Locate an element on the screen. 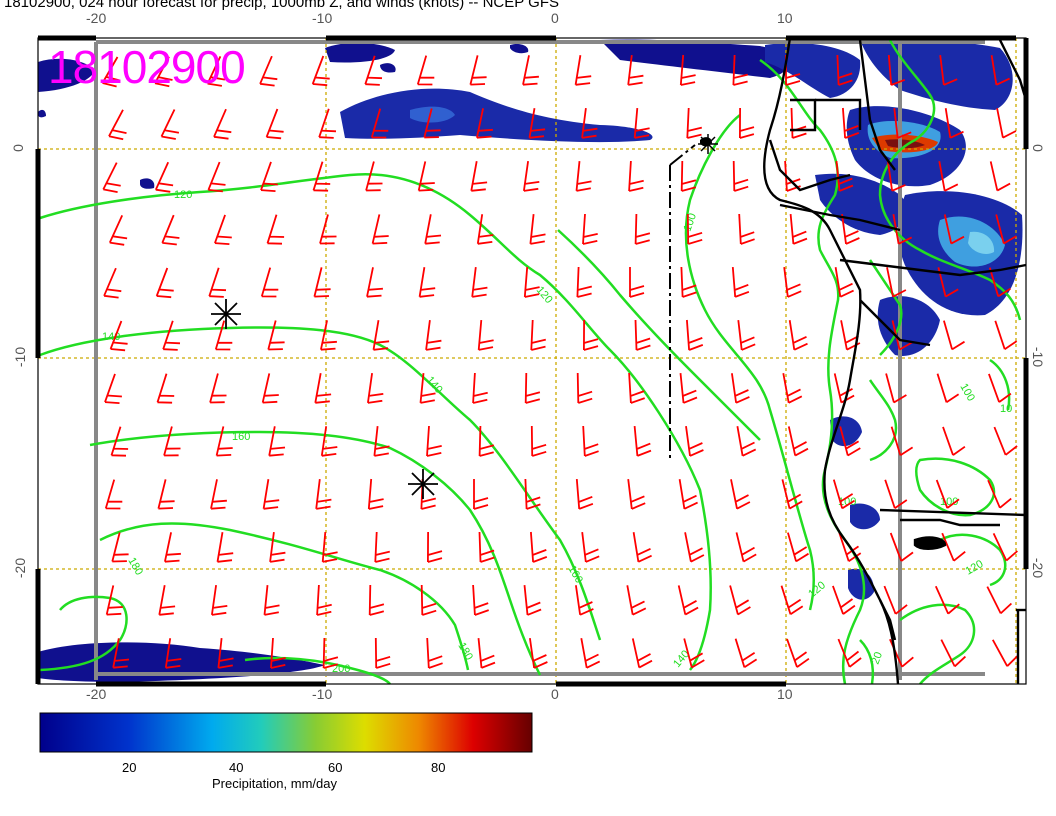 The height and width of the screenshot is (816, 1056). svg-text: 20 is located at coordinates (877, 658).